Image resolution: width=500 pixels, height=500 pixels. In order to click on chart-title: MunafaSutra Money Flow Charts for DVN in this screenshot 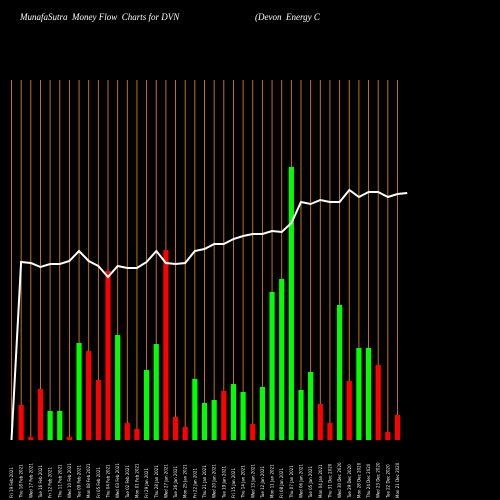, I will do `click(100, 17)`.